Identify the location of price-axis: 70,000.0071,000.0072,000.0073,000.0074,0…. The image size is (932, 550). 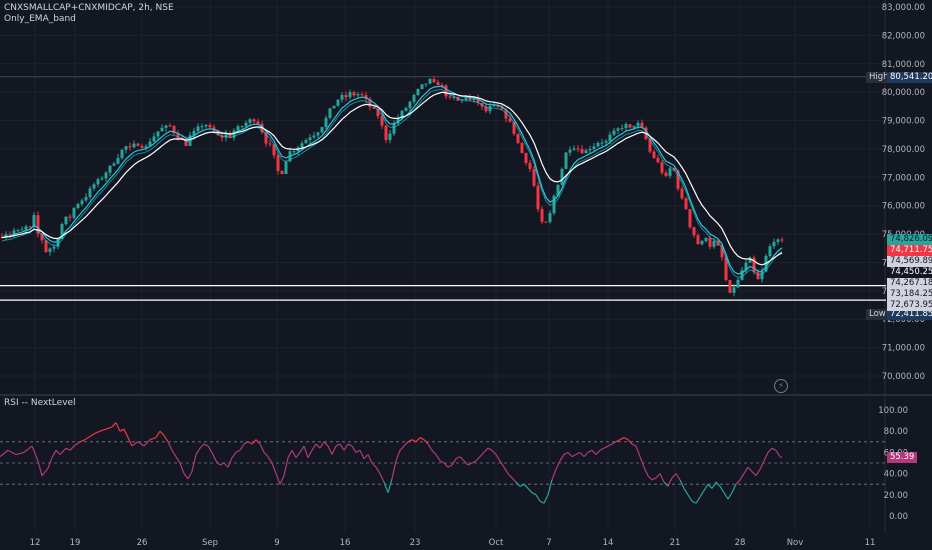
(901, 262).